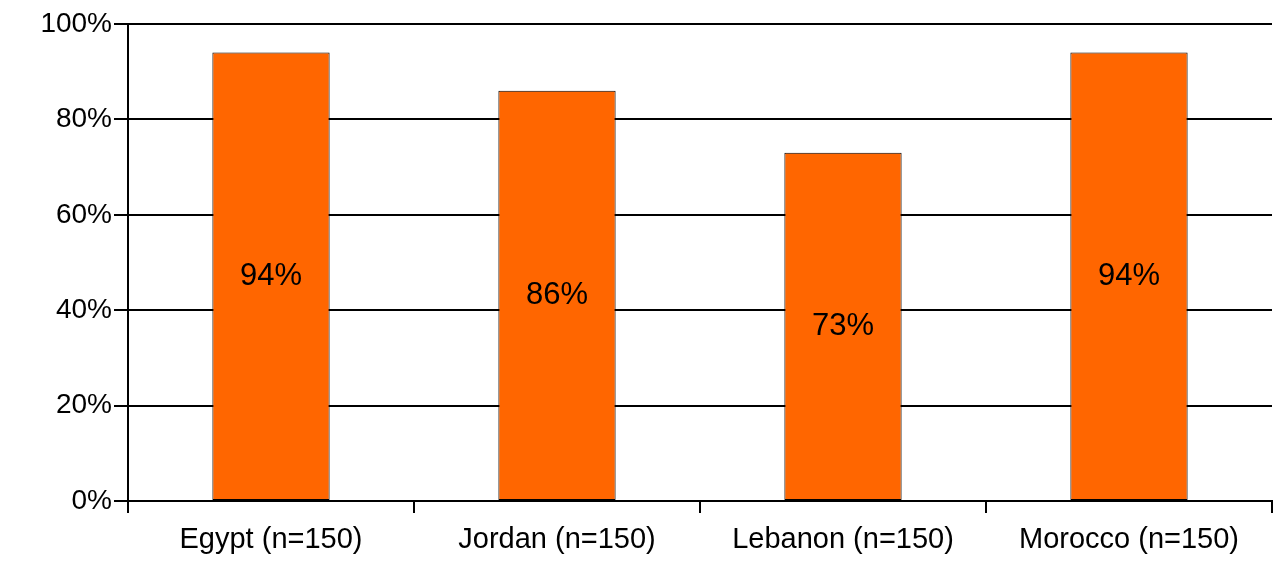 This screenshot has width=1274, height=585. I want to click on y-tick-label: 40%, so click(83, 308).